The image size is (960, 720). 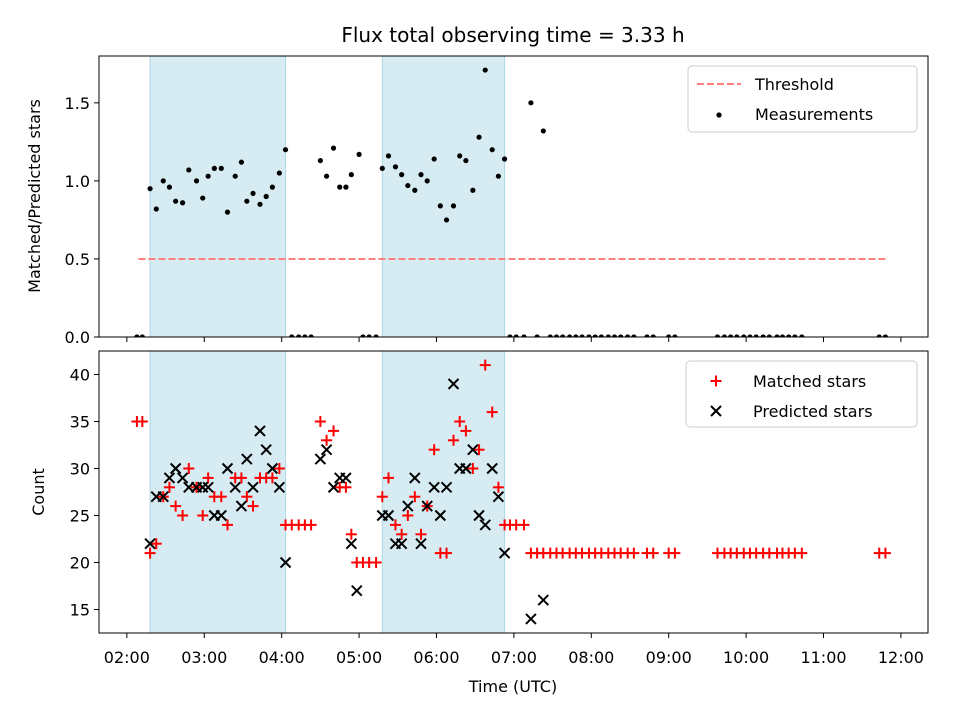 What do you see at coordinates (801, 394) in the screenshot?
I see `bottom-legend: Matched stars Predicted stars` at bounding box center [801, 394].